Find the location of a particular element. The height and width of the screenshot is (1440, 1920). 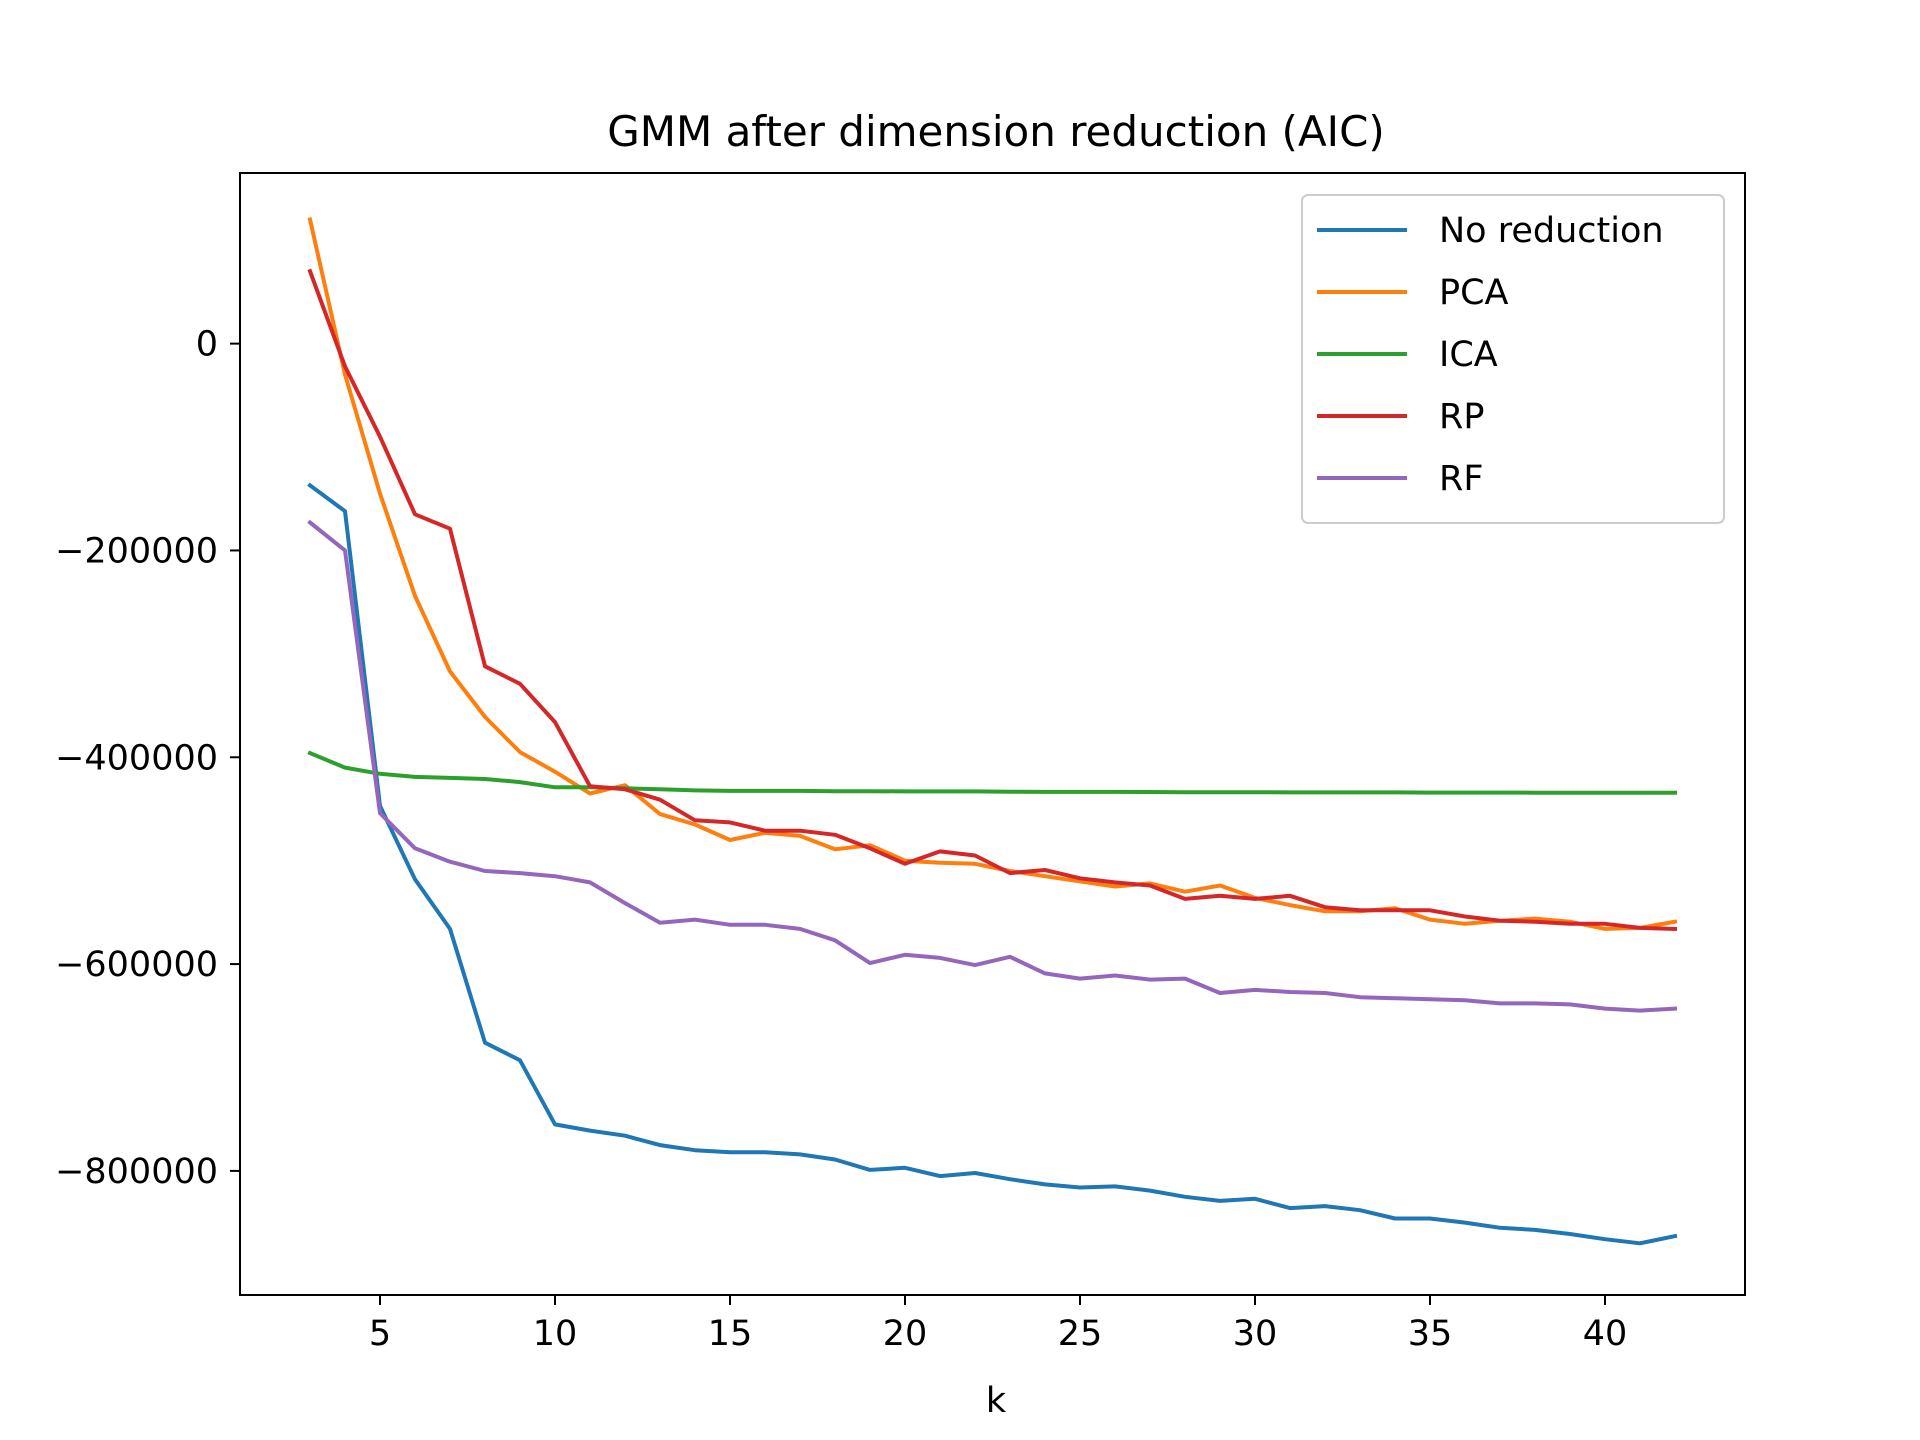

x-tick-label: 40 is located at coordinates (1605, 1334).